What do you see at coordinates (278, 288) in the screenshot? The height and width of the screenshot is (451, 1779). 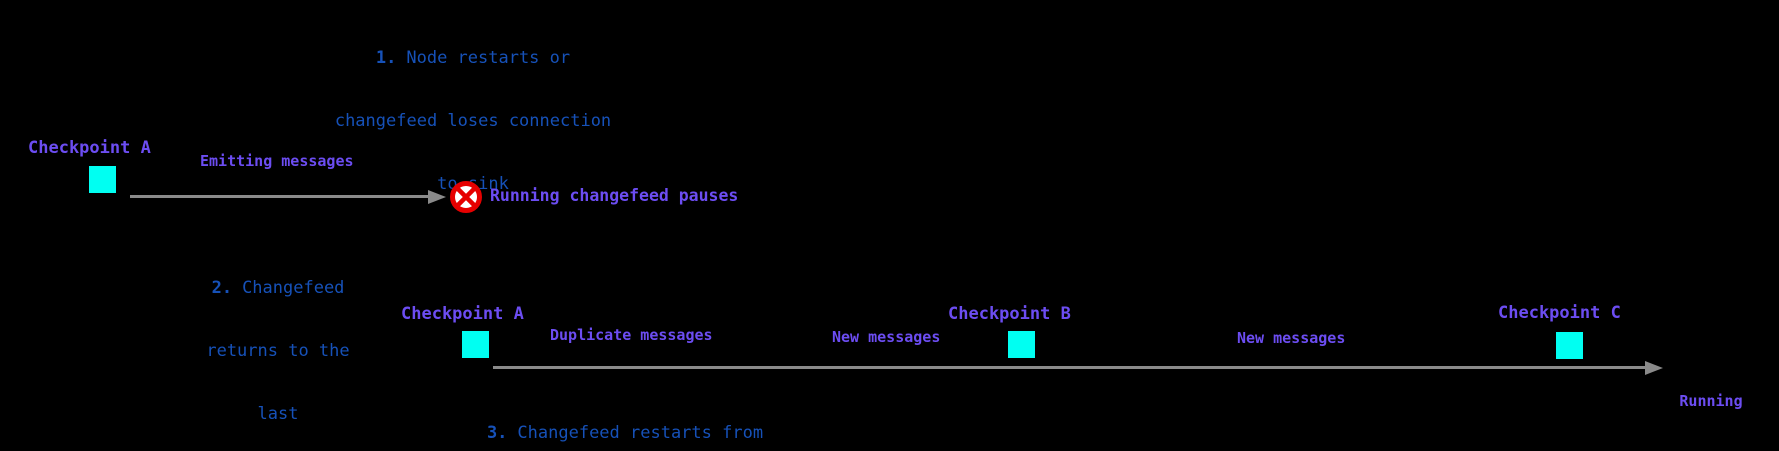 I see `step-2-line-1: 2. Changefeed` at bounding box center [278, 288].